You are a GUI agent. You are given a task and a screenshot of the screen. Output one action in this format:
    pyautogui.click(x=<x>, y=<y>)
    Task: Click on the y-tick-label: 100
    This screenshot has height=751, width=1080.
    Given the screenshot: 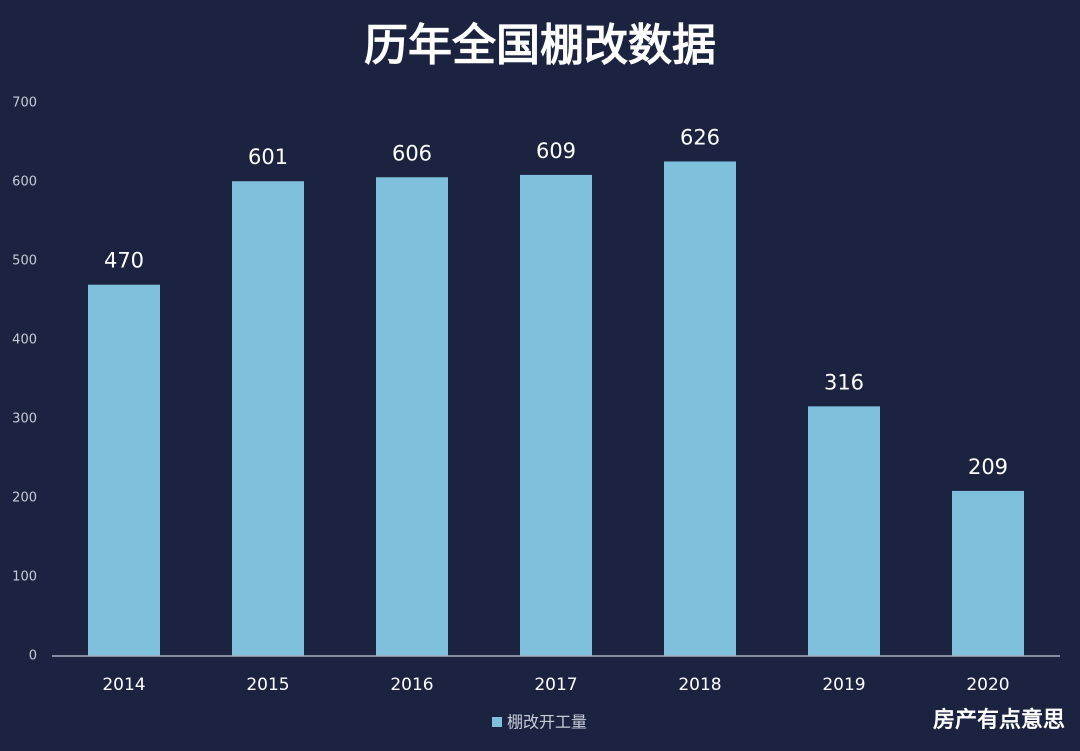 What is the action you would take?
    pyautogui.click(x=24, y=577)
    